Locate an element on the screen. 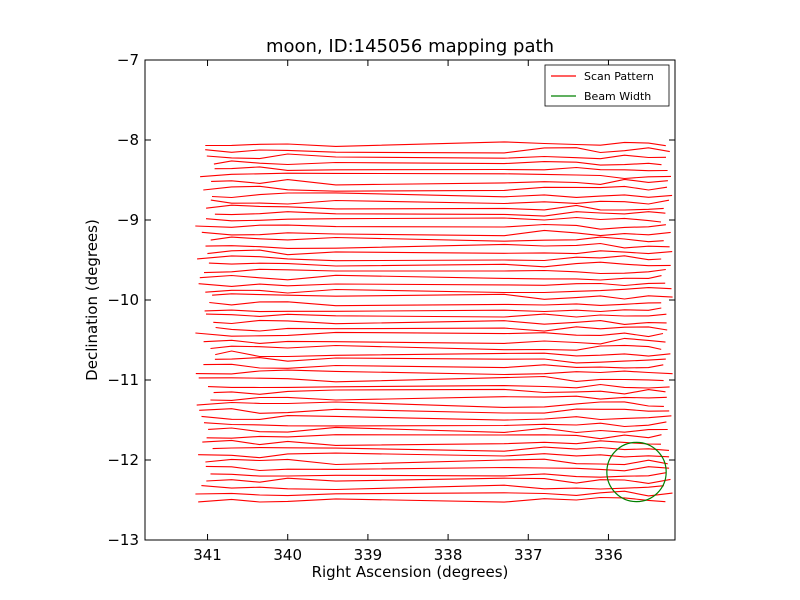 The height and width of the screenshot is (600, 800). y-tick-label: −7 is located at coordinates (128, 60).